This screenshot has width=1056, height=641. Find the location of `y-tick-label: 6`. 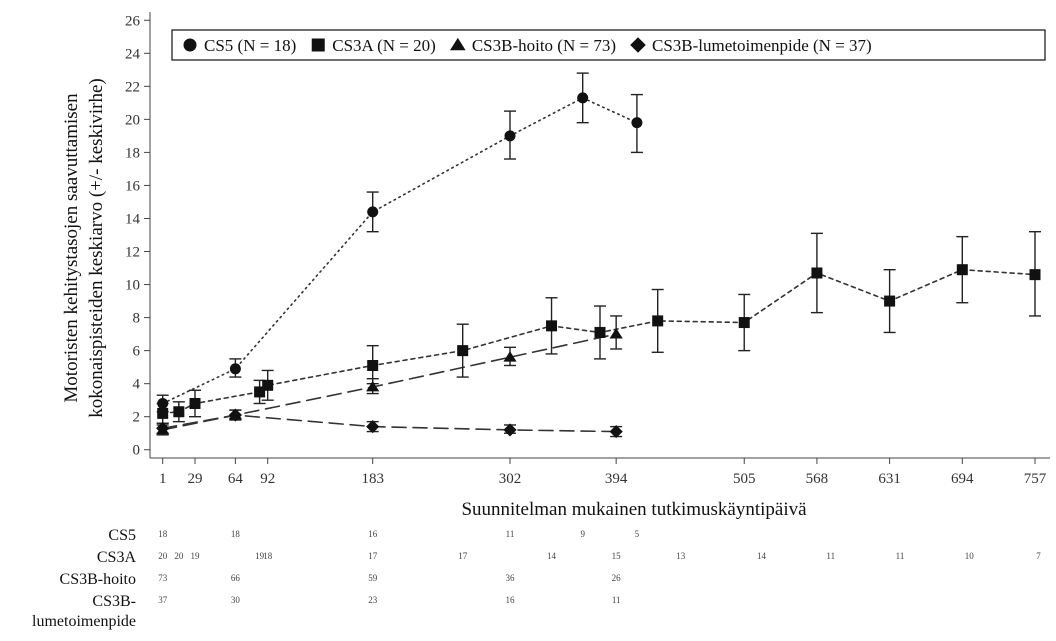

y-tick-label: 6 is located at coordinates (137, 352).